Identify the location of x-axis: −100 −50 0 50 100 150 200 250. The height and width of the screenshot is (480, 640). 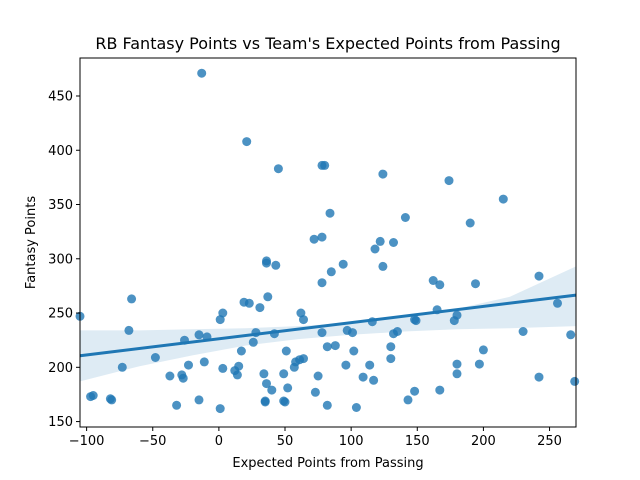
(315, 438).